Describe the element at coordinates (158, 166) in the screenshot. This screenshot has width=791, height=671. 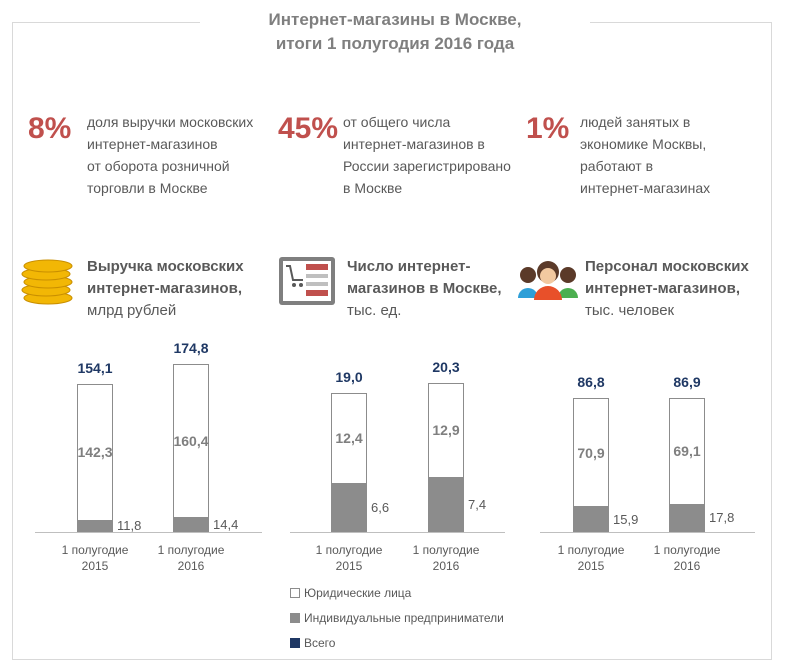
I see `stat-line: от оборота розничной` at that location.